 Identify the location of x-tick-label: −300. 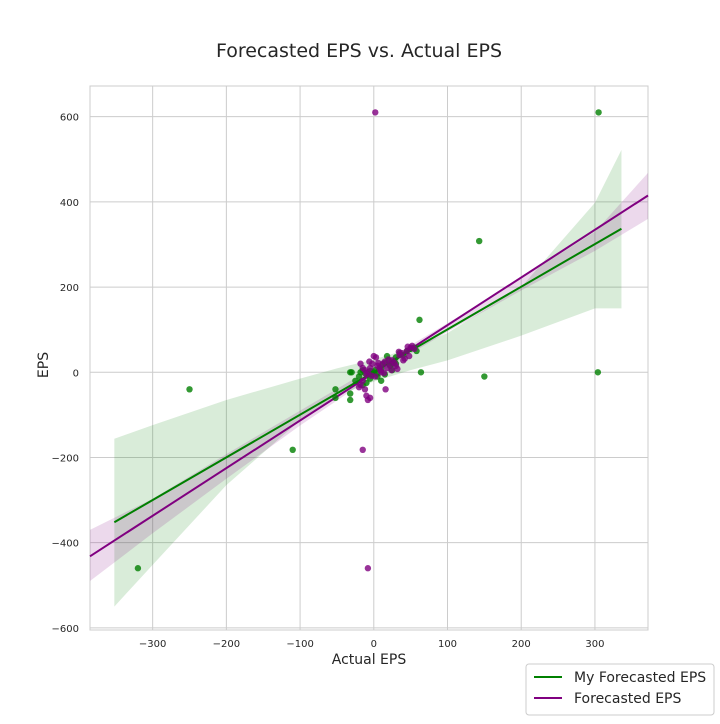
(152, 644).